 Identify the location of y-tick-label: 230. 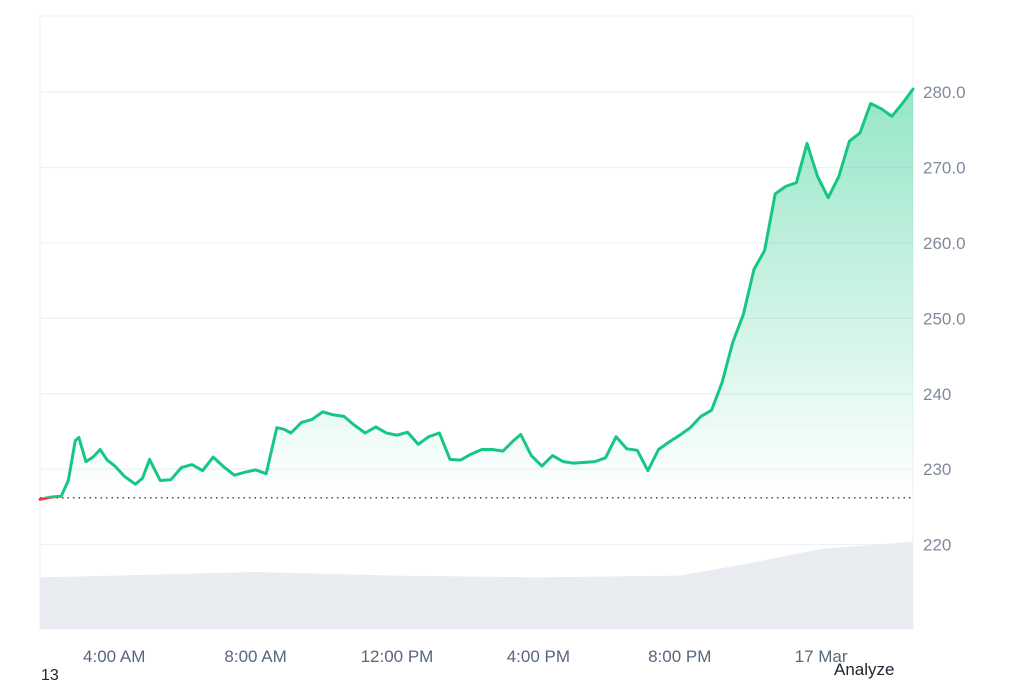
(937, 469).